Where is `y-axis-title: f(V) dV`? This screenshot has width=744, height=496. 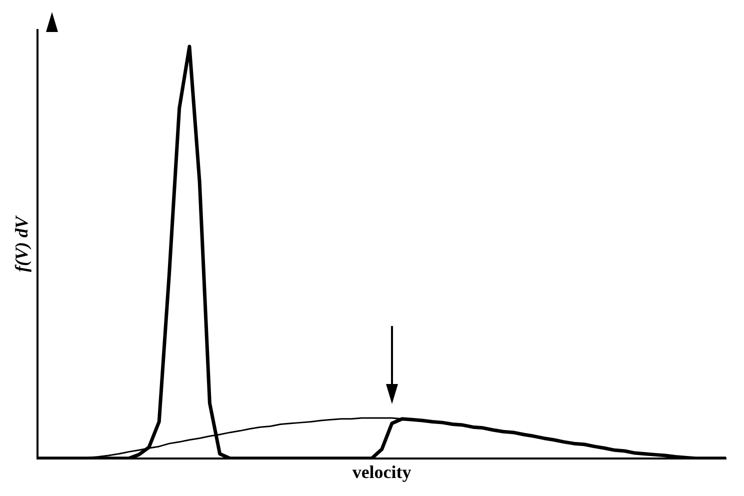 y-axis-title: f(V) dV is located at coordinates (21, 243).